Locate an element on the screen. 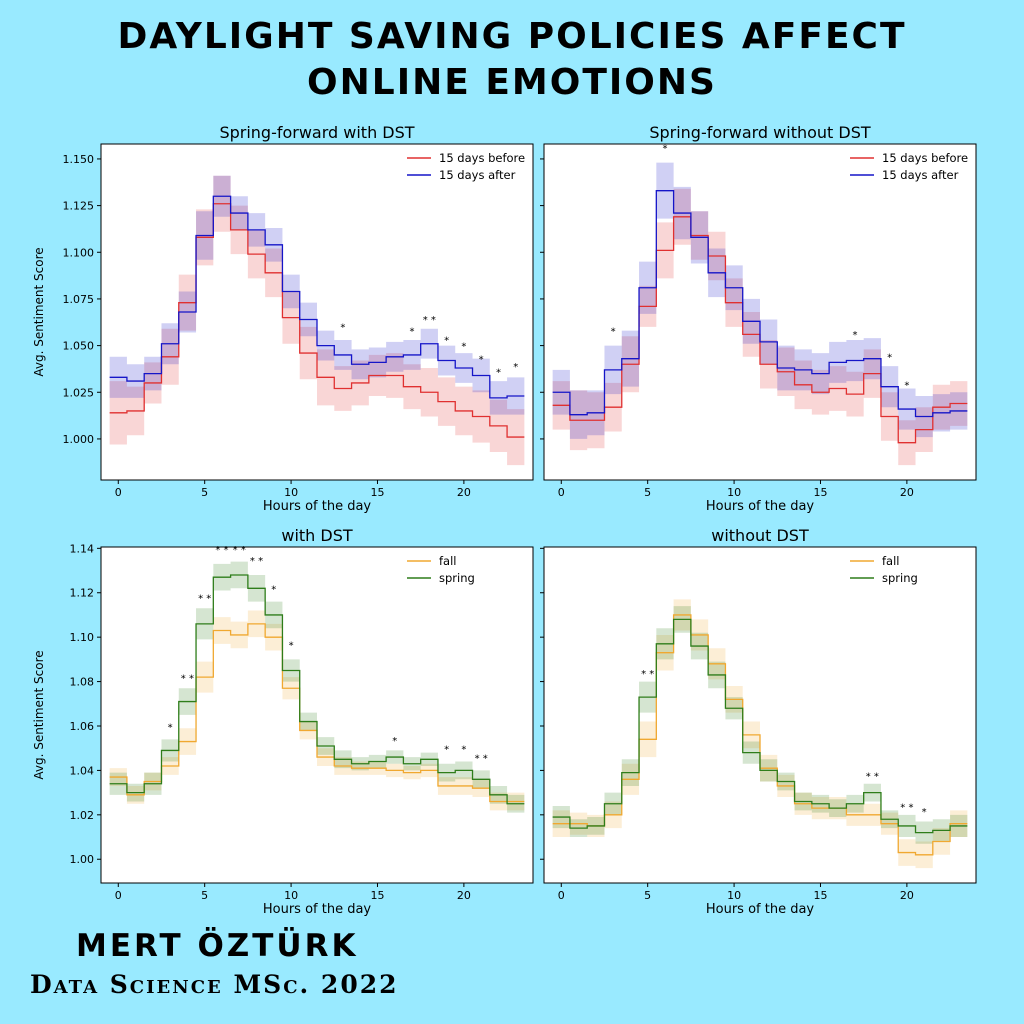 The image size is (1024, 1024). chart-title: with DST is located at coordinates (317, 535).